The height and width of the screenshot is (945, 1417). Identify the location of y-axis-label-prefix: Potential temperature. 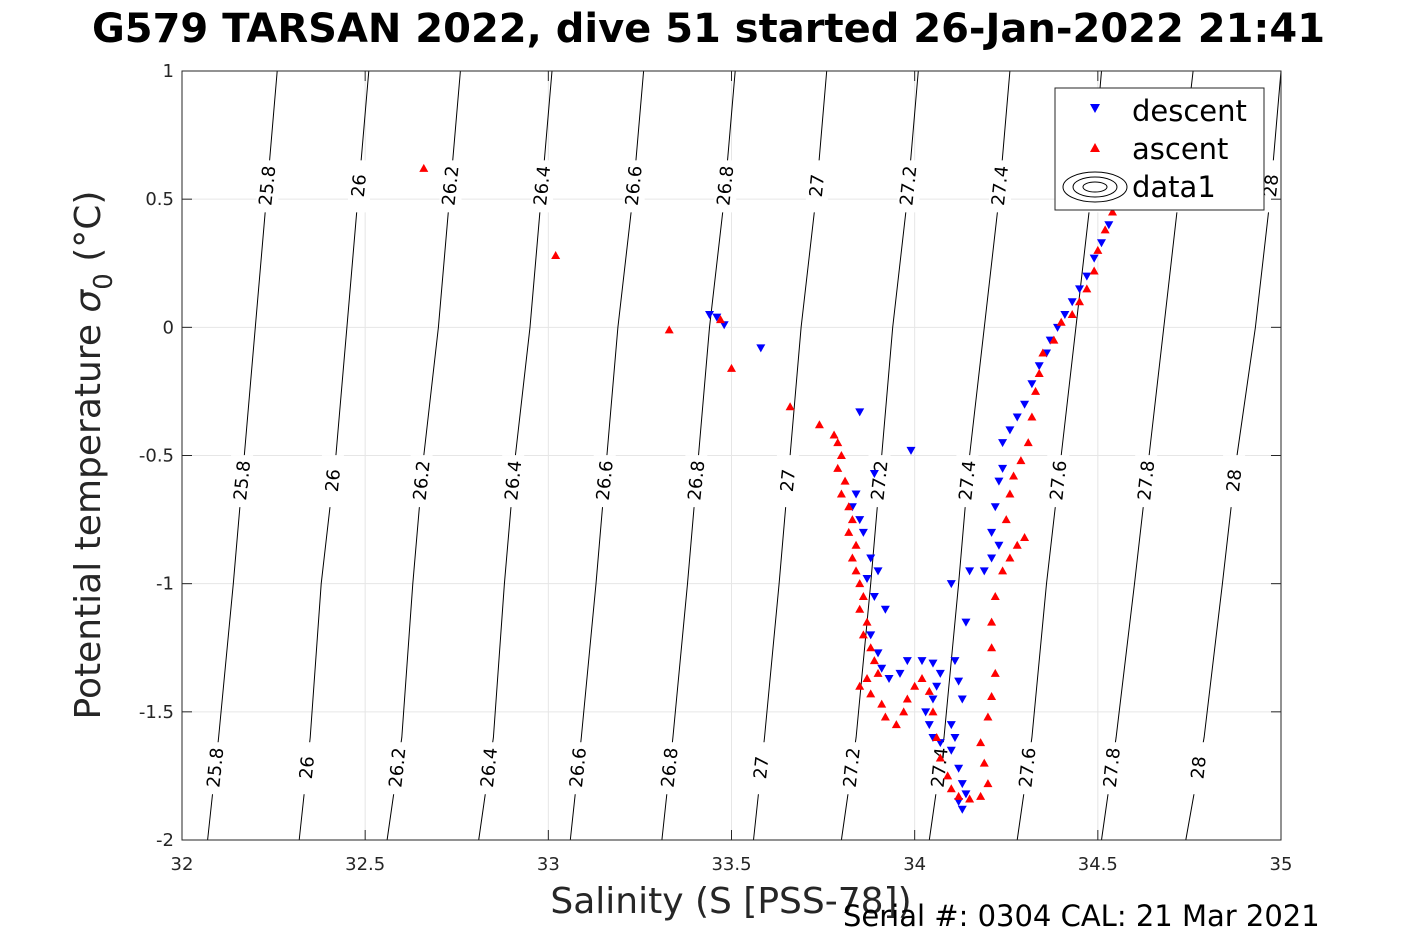
(88, 516).